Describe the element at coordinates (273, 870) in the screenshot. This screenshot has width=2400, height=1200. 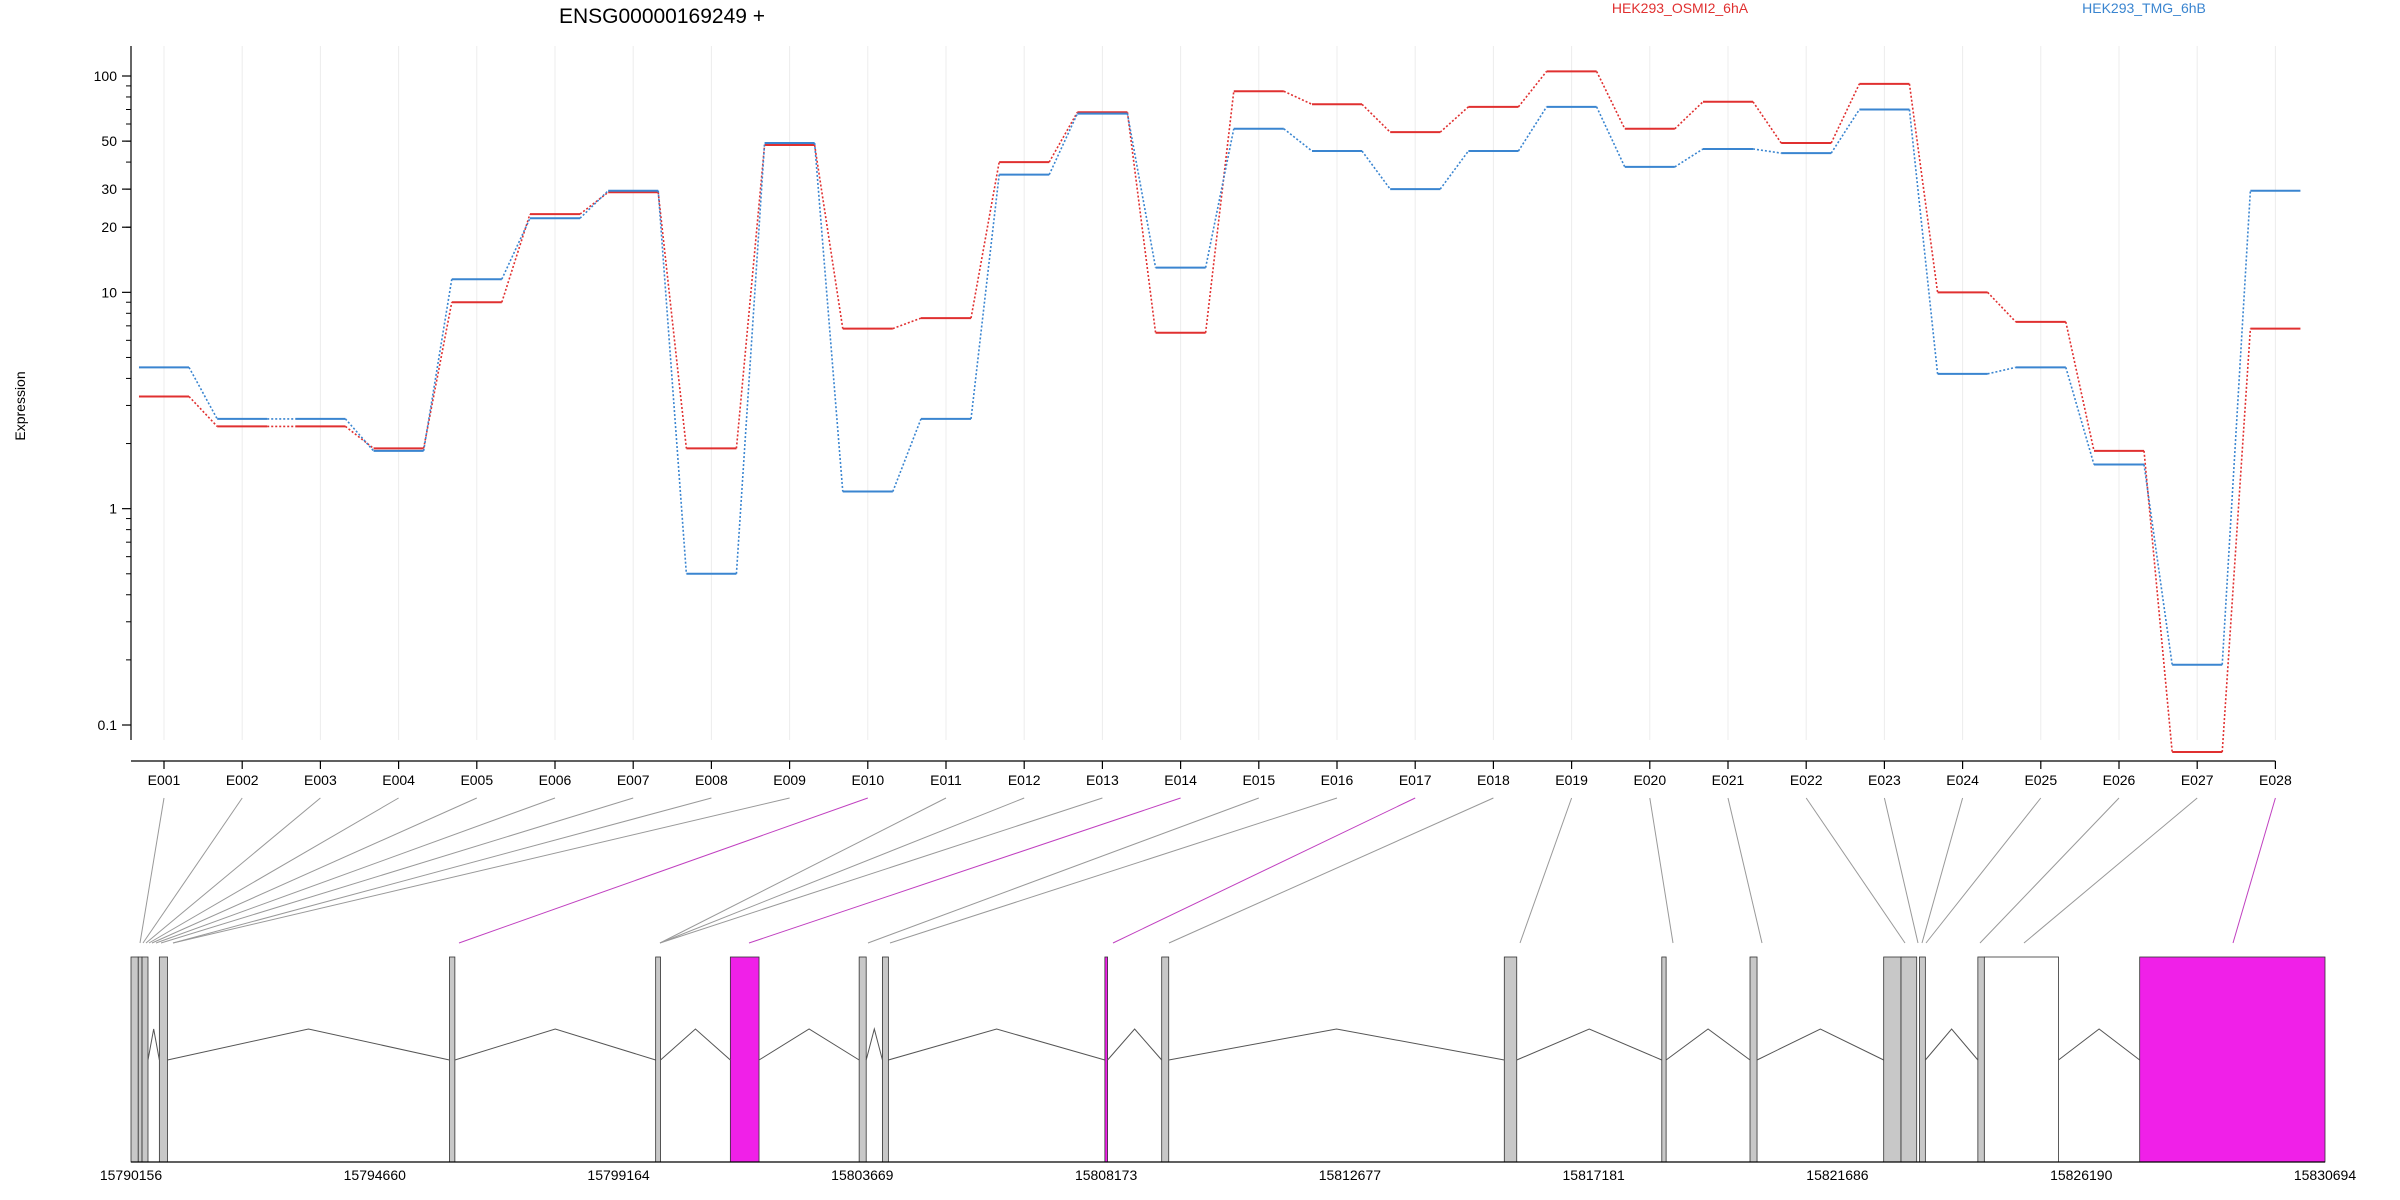
I see `connector-E004` at that location.